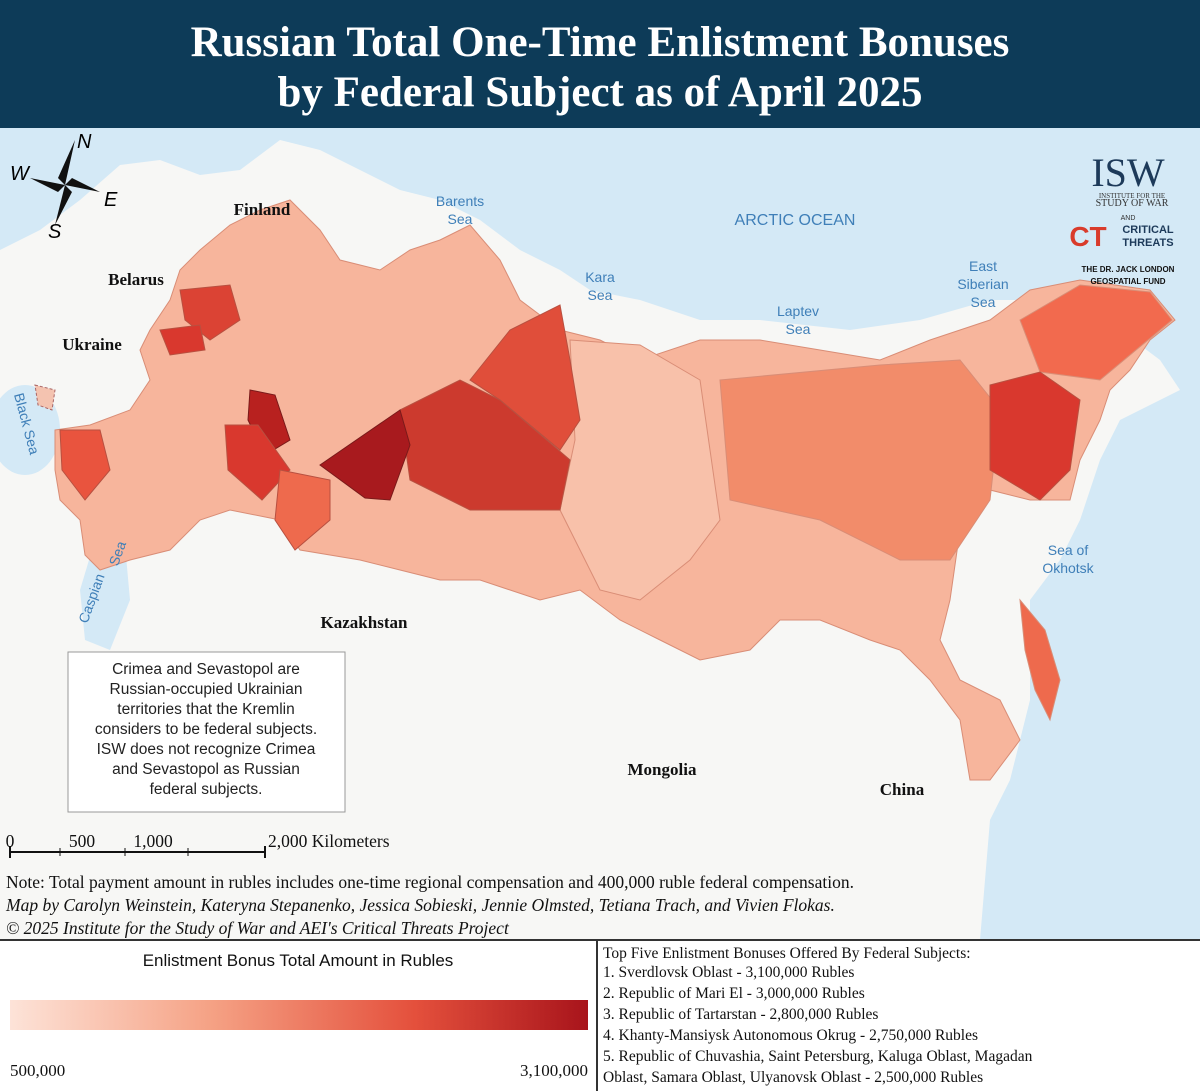 This screenshot has width=1200, height=1091. What do you see at coordinates (299, 1015) in the screenshot?
I see `legend-gradient` at bounding box center [299, 1015].